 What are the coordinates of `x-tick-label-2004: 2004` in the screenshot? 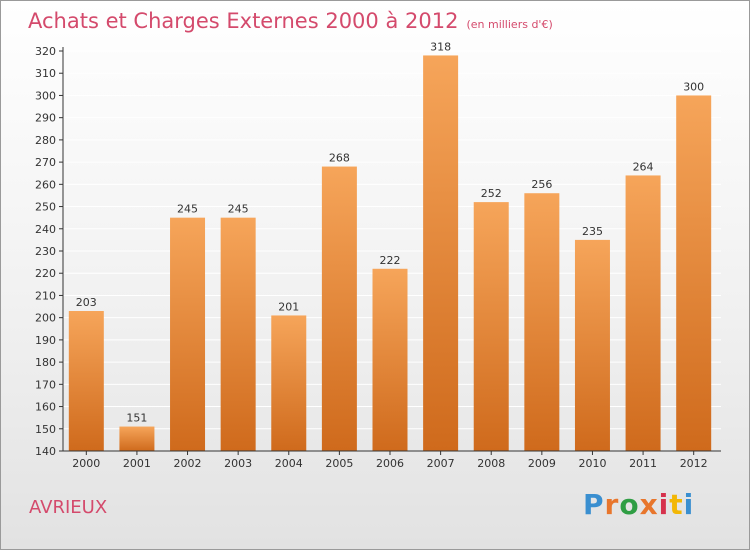 It's located at (289, 463).